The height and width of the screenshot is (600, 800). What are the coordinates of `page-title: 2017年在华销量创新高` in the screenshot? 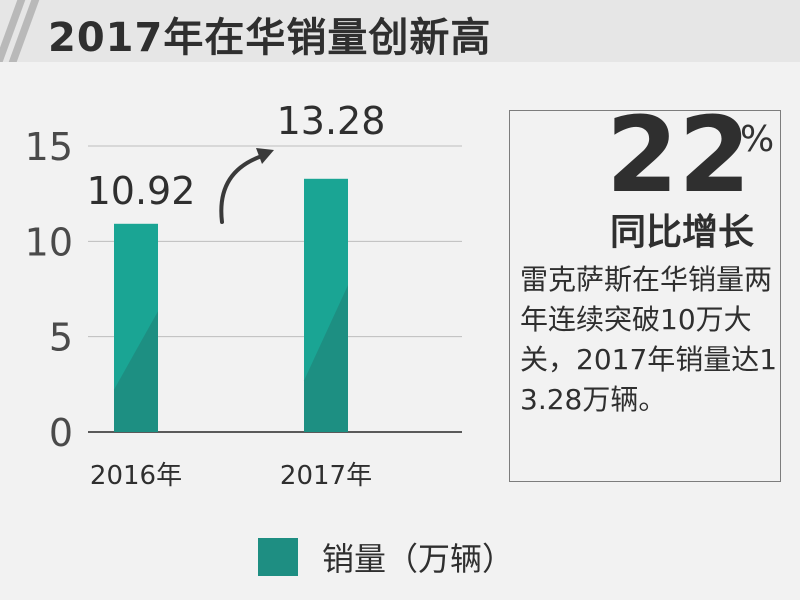 It's located at (270, 38).